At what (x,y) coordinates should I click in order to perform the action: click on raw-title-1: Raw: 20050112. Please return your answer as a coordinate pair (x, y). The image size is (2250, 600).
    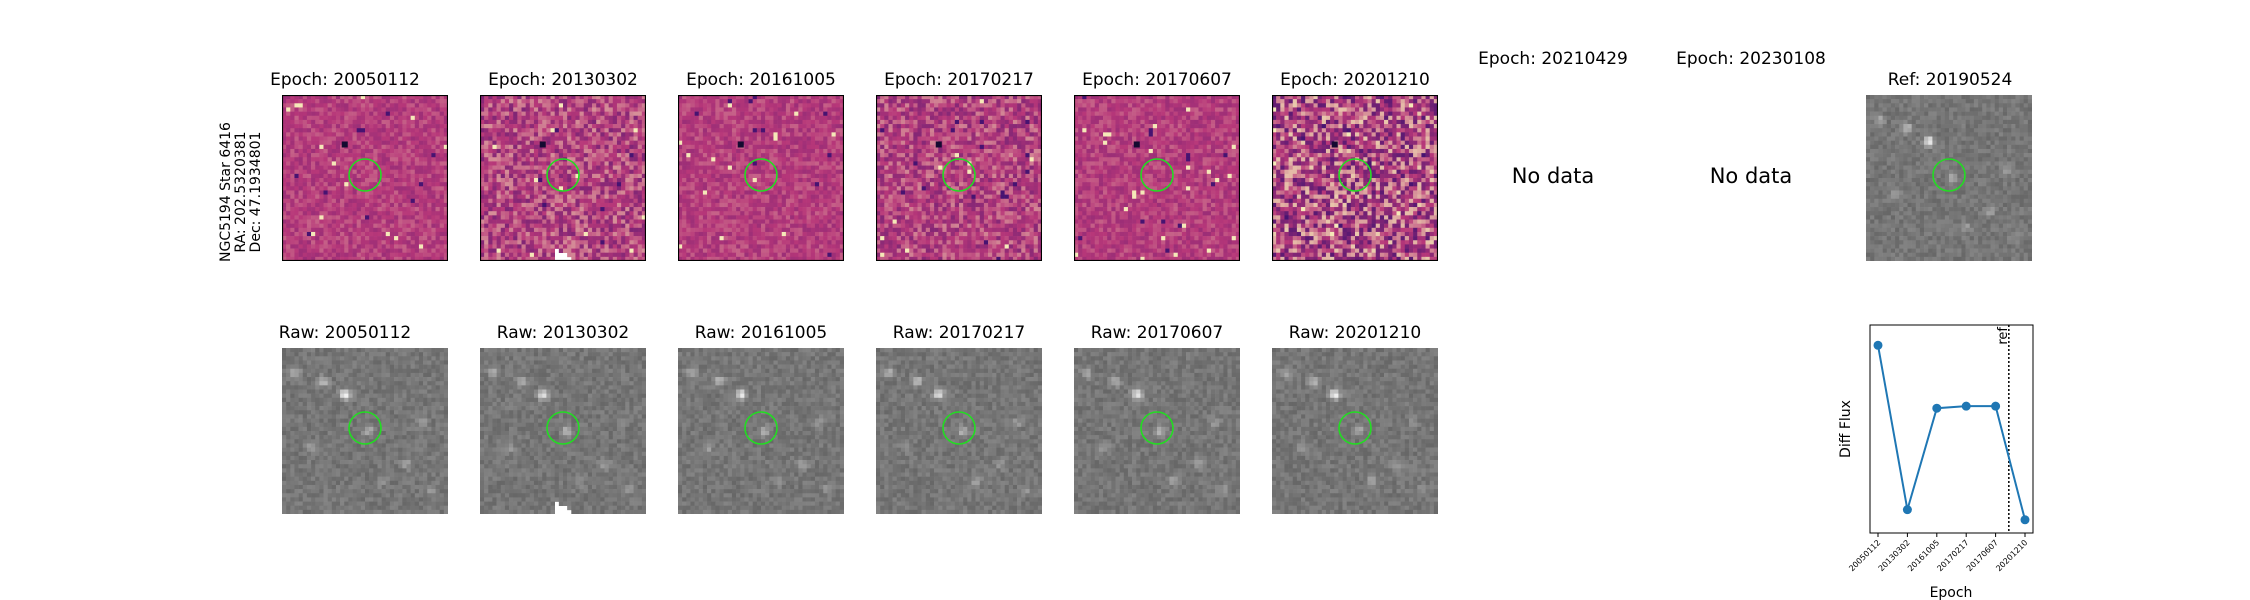
    Looking at the image, I should click on (345, 333).